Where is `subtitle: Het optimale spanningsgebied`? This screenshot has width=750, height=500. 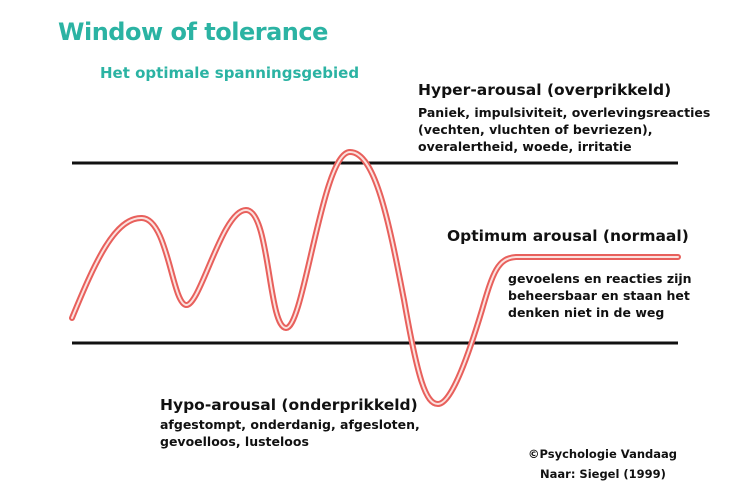
subtitle: Het optimale spanningsgebied is located at coordinates (230, 73).